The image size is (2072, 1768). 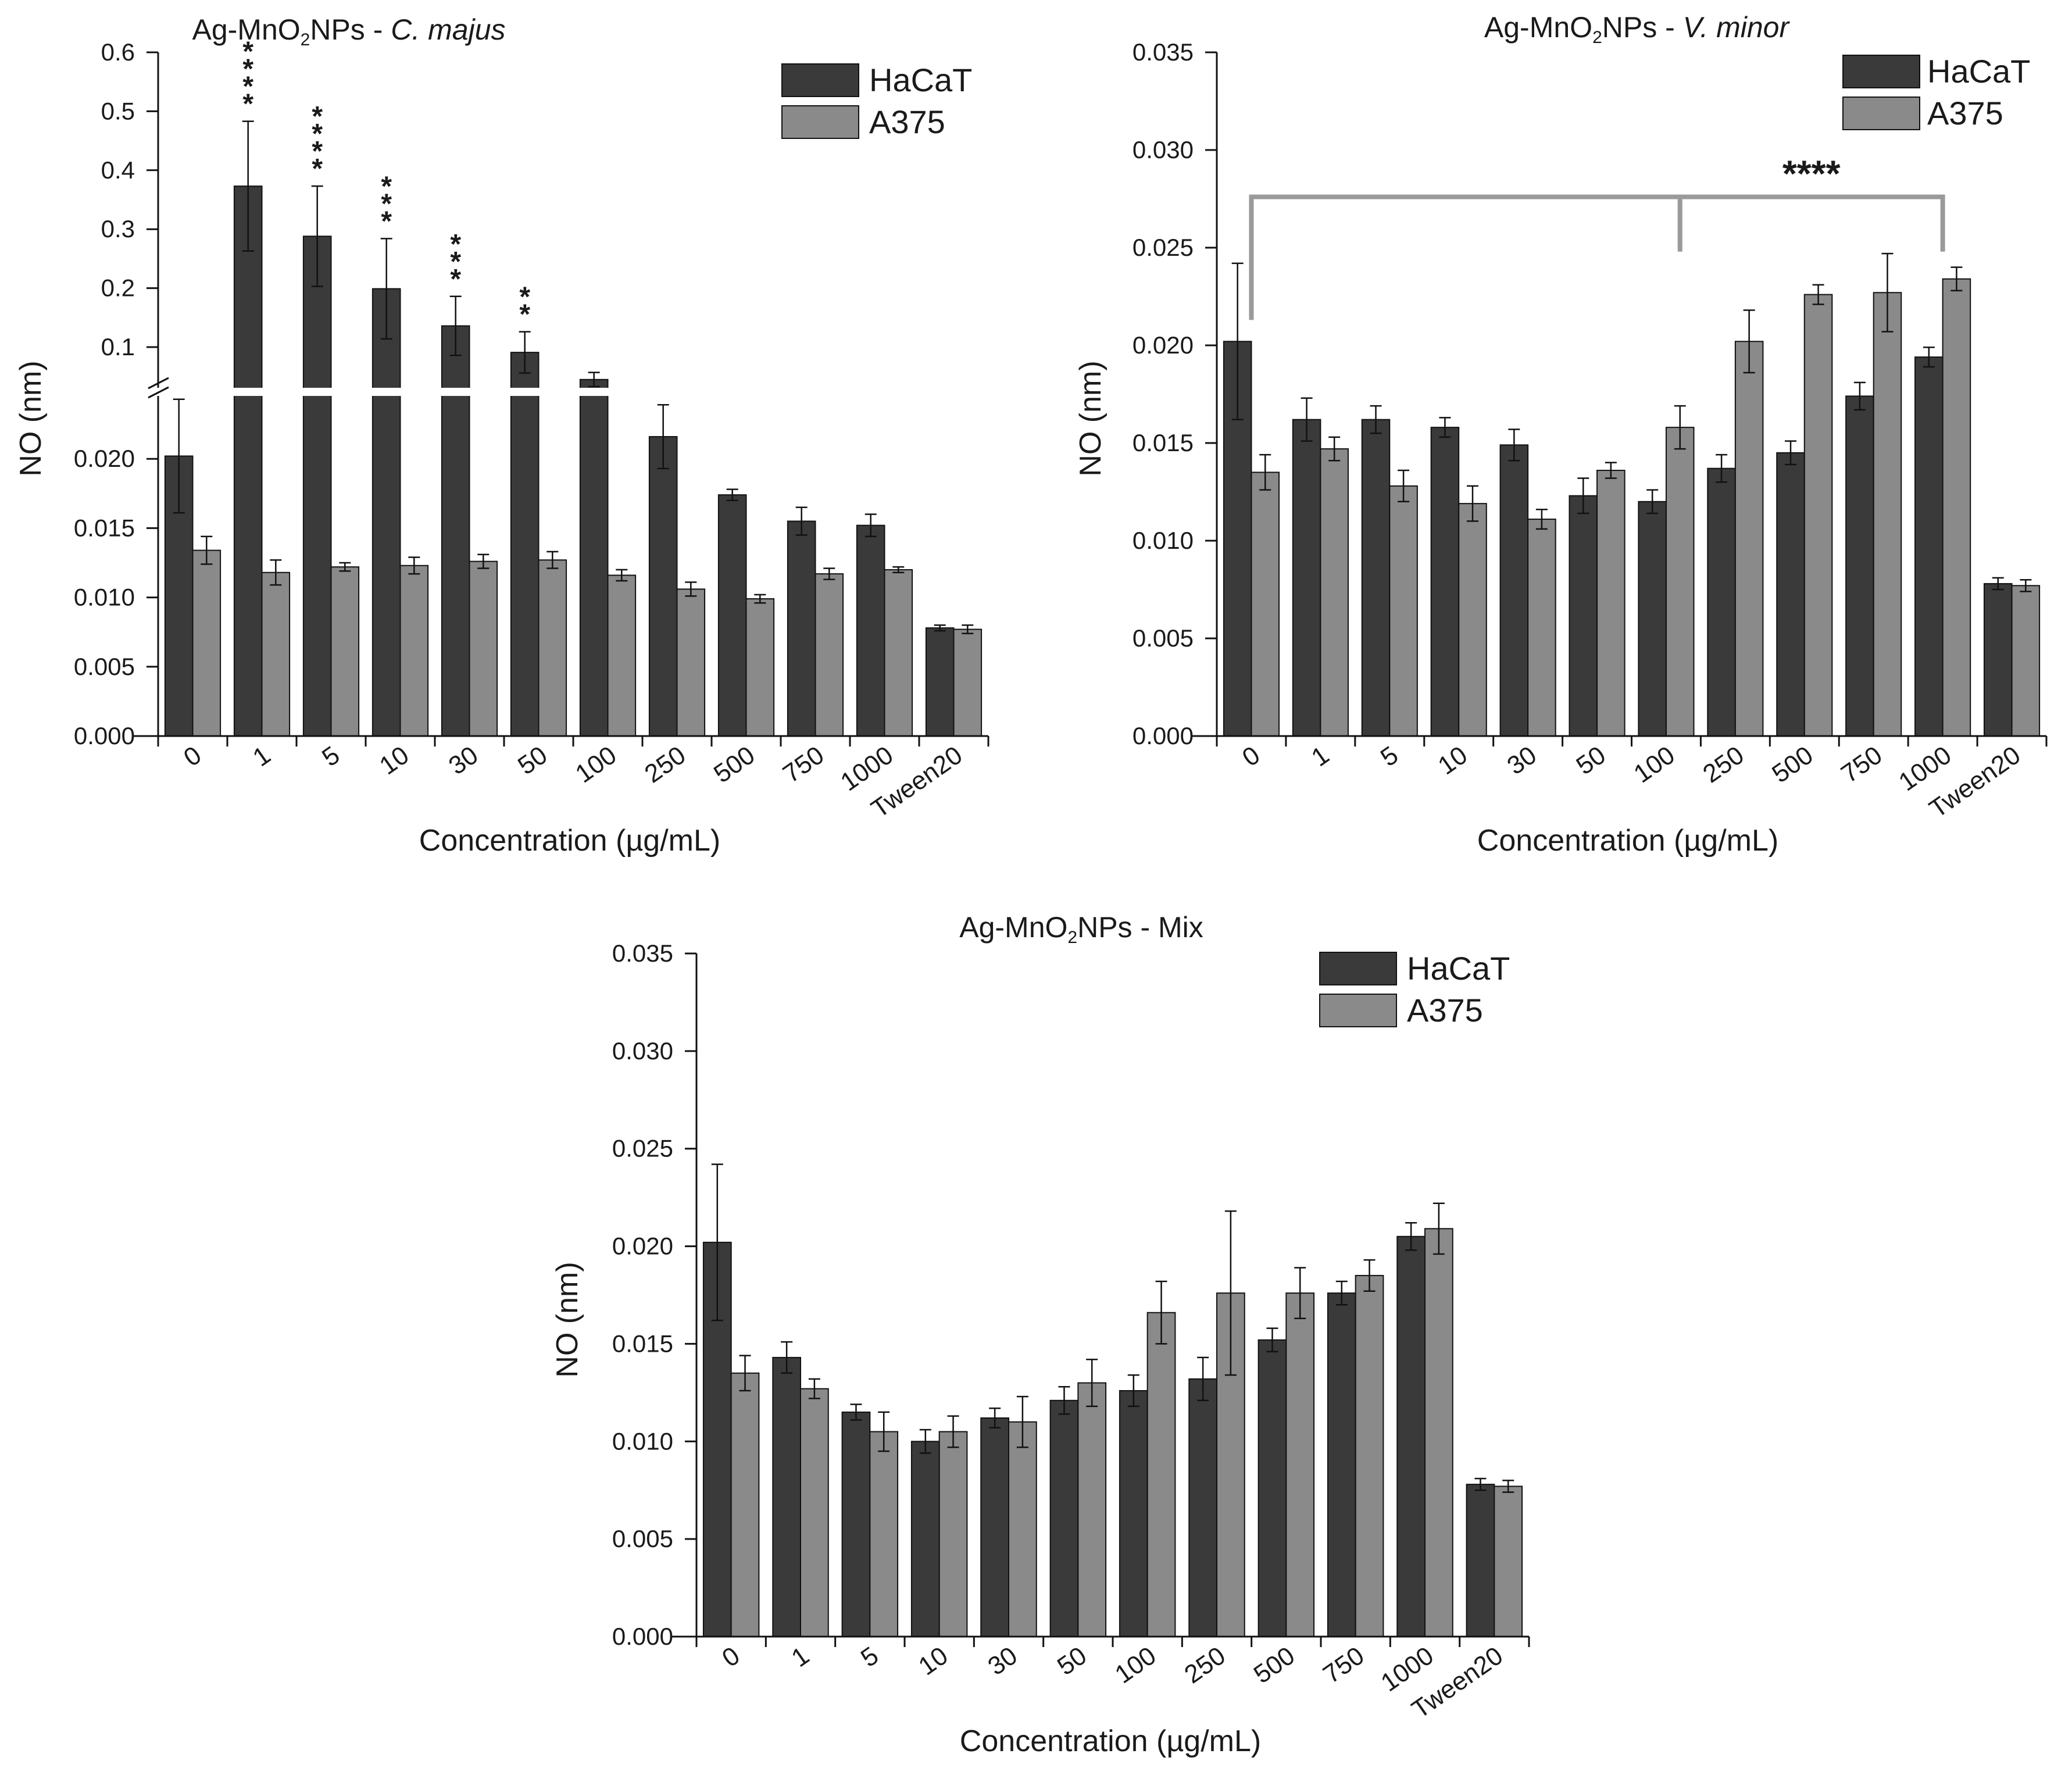 I want to click on x-tick-label: 1, so click(x=800, y=1657).